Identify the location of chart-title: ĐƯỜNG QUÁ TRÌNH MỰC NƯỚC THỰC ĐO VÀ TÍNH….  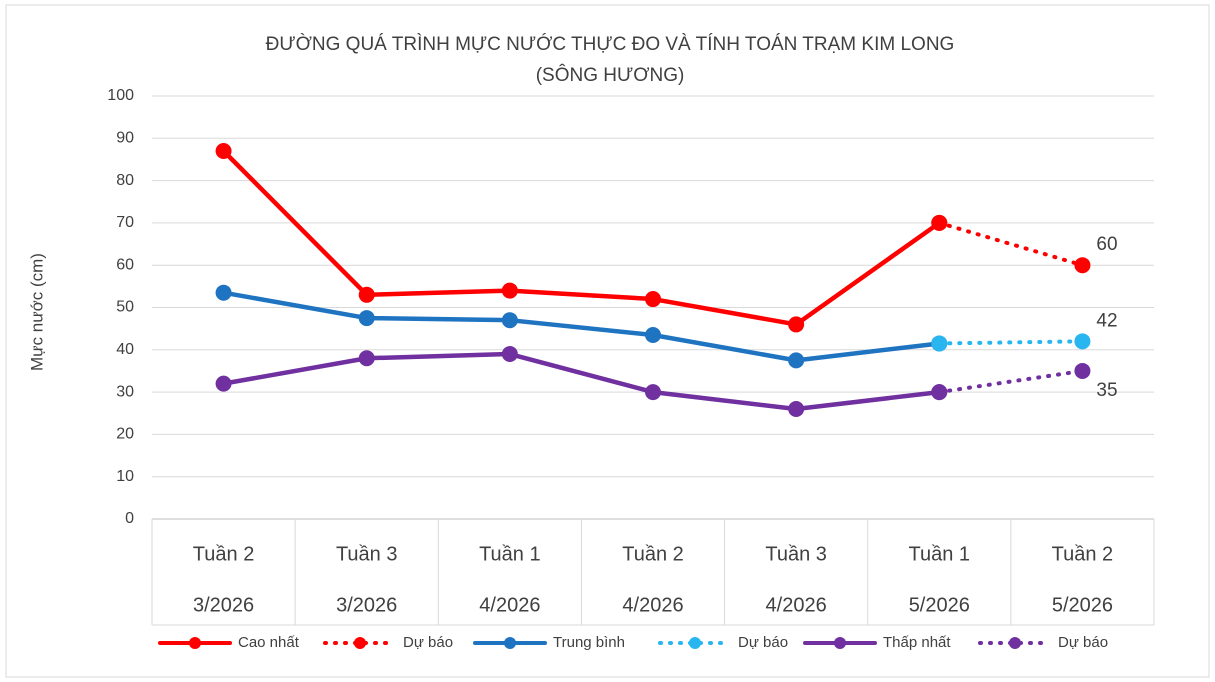
(610, 44).